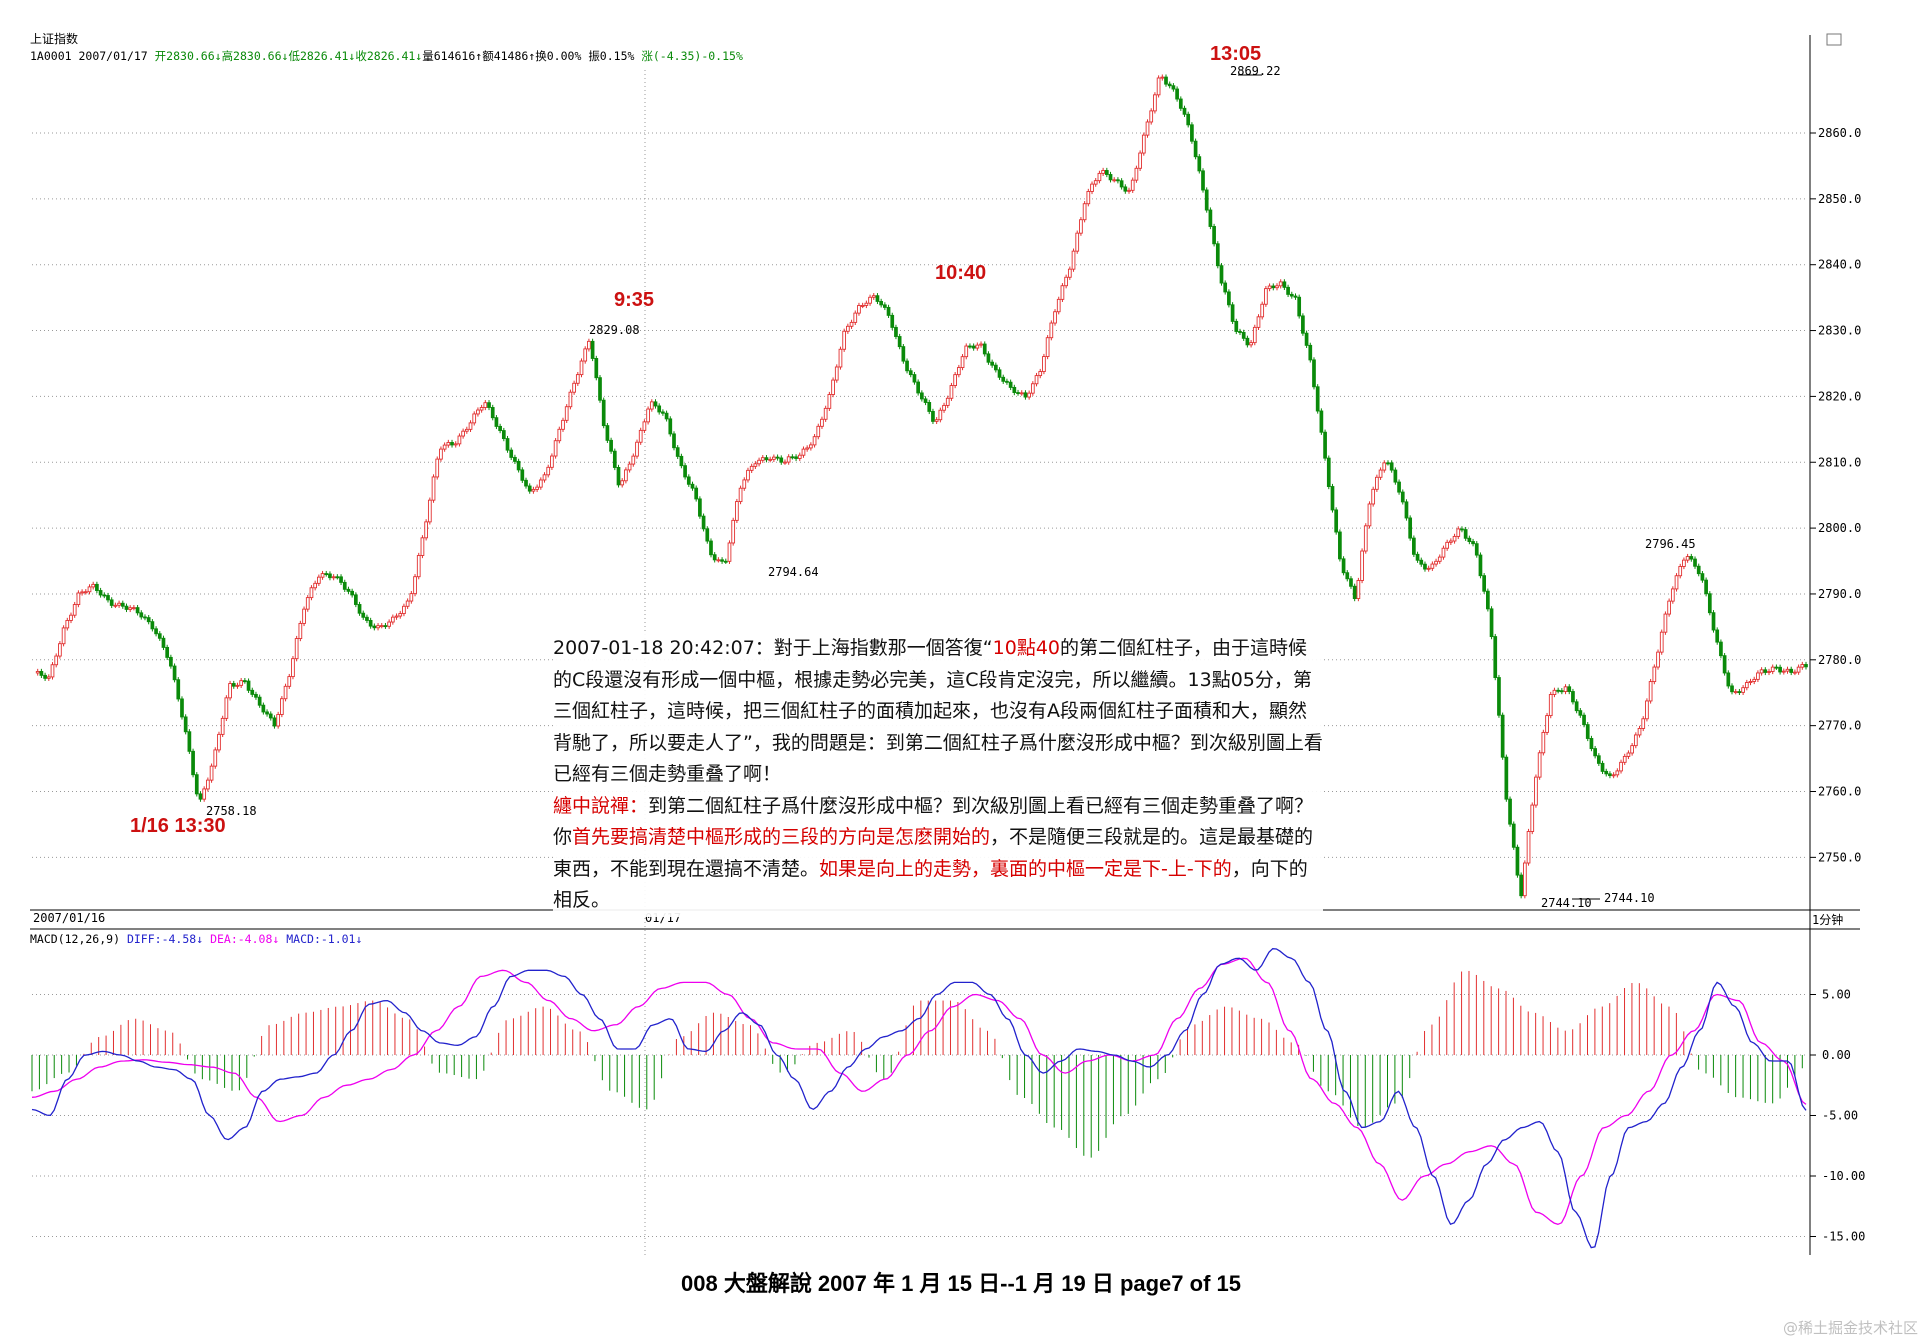 This screenshot has width=1922, height=1342. Describe the element at coordinates (51, 56) in the screenshot. I see `header-code: 1A0001` at that location.